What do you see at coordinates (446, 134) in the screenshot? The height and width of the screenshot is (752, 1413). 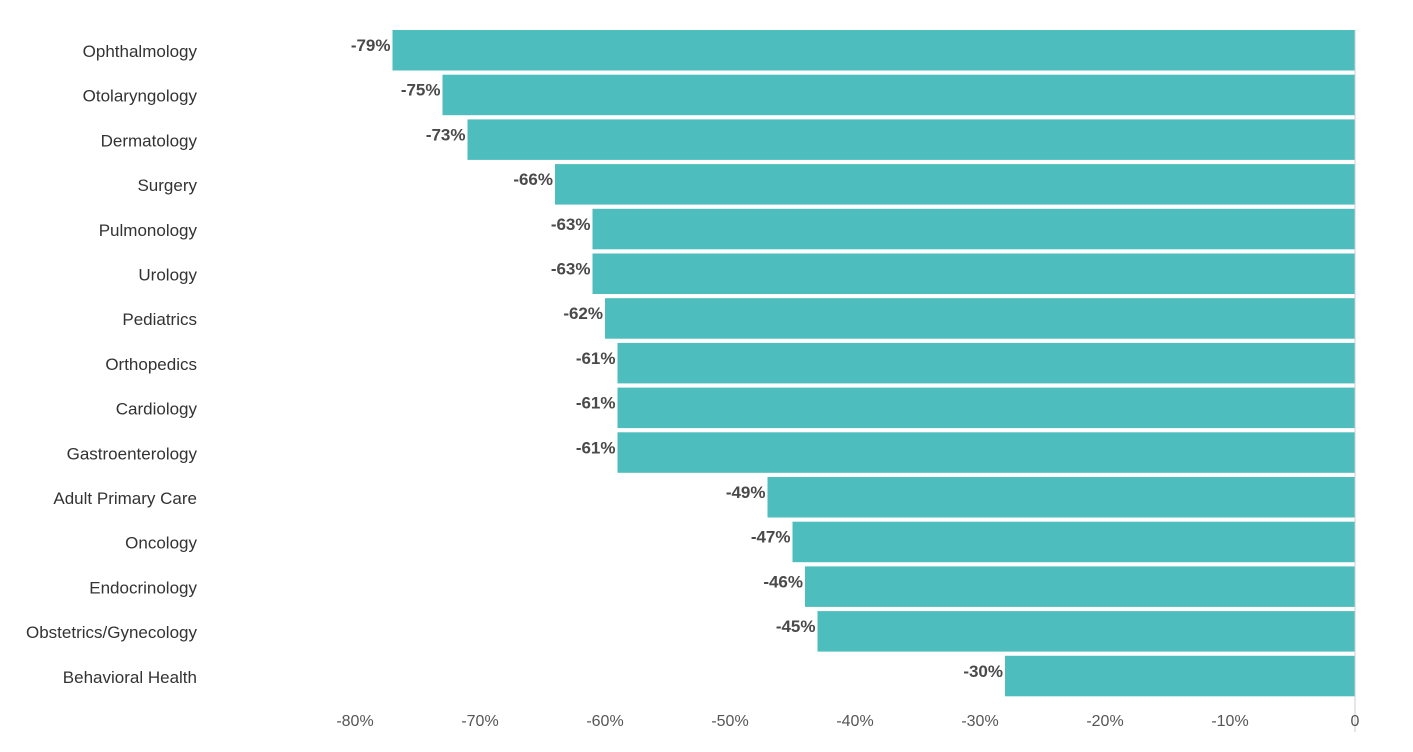 I see `data-label: -73%` at bounding box center [446, 134].